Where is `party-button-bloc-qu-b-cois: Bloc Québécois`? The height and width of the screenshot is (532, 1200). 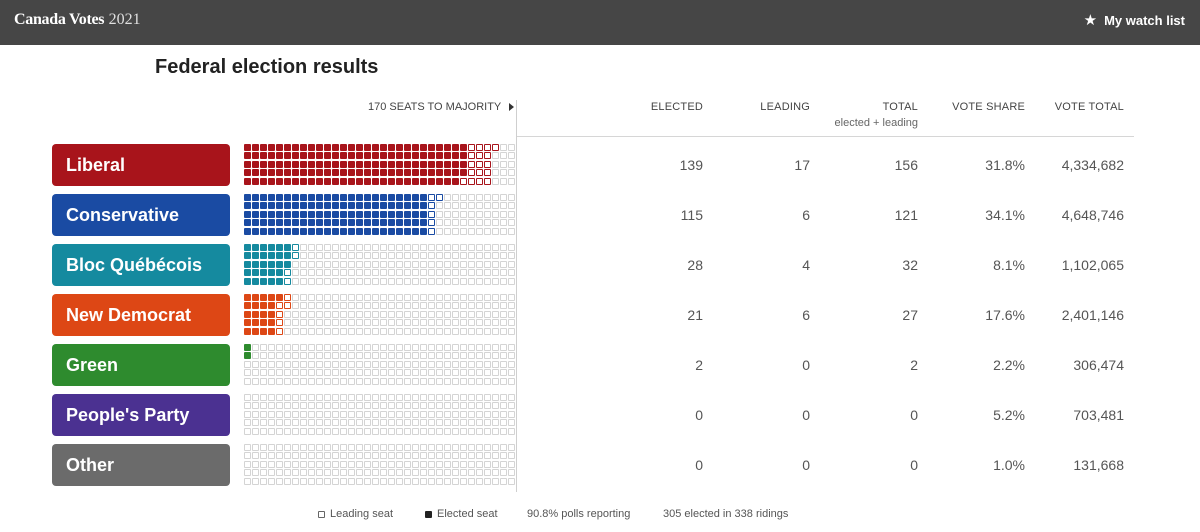 party-button-bloc-qu-b-cois: Bloc Québécois is located at coordinates (141, 265).